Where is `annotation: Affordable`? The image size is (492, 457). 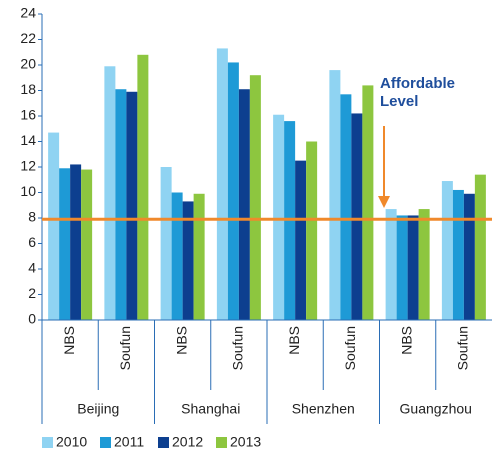
annotation: Affordable is located at coordinates (417, 83).